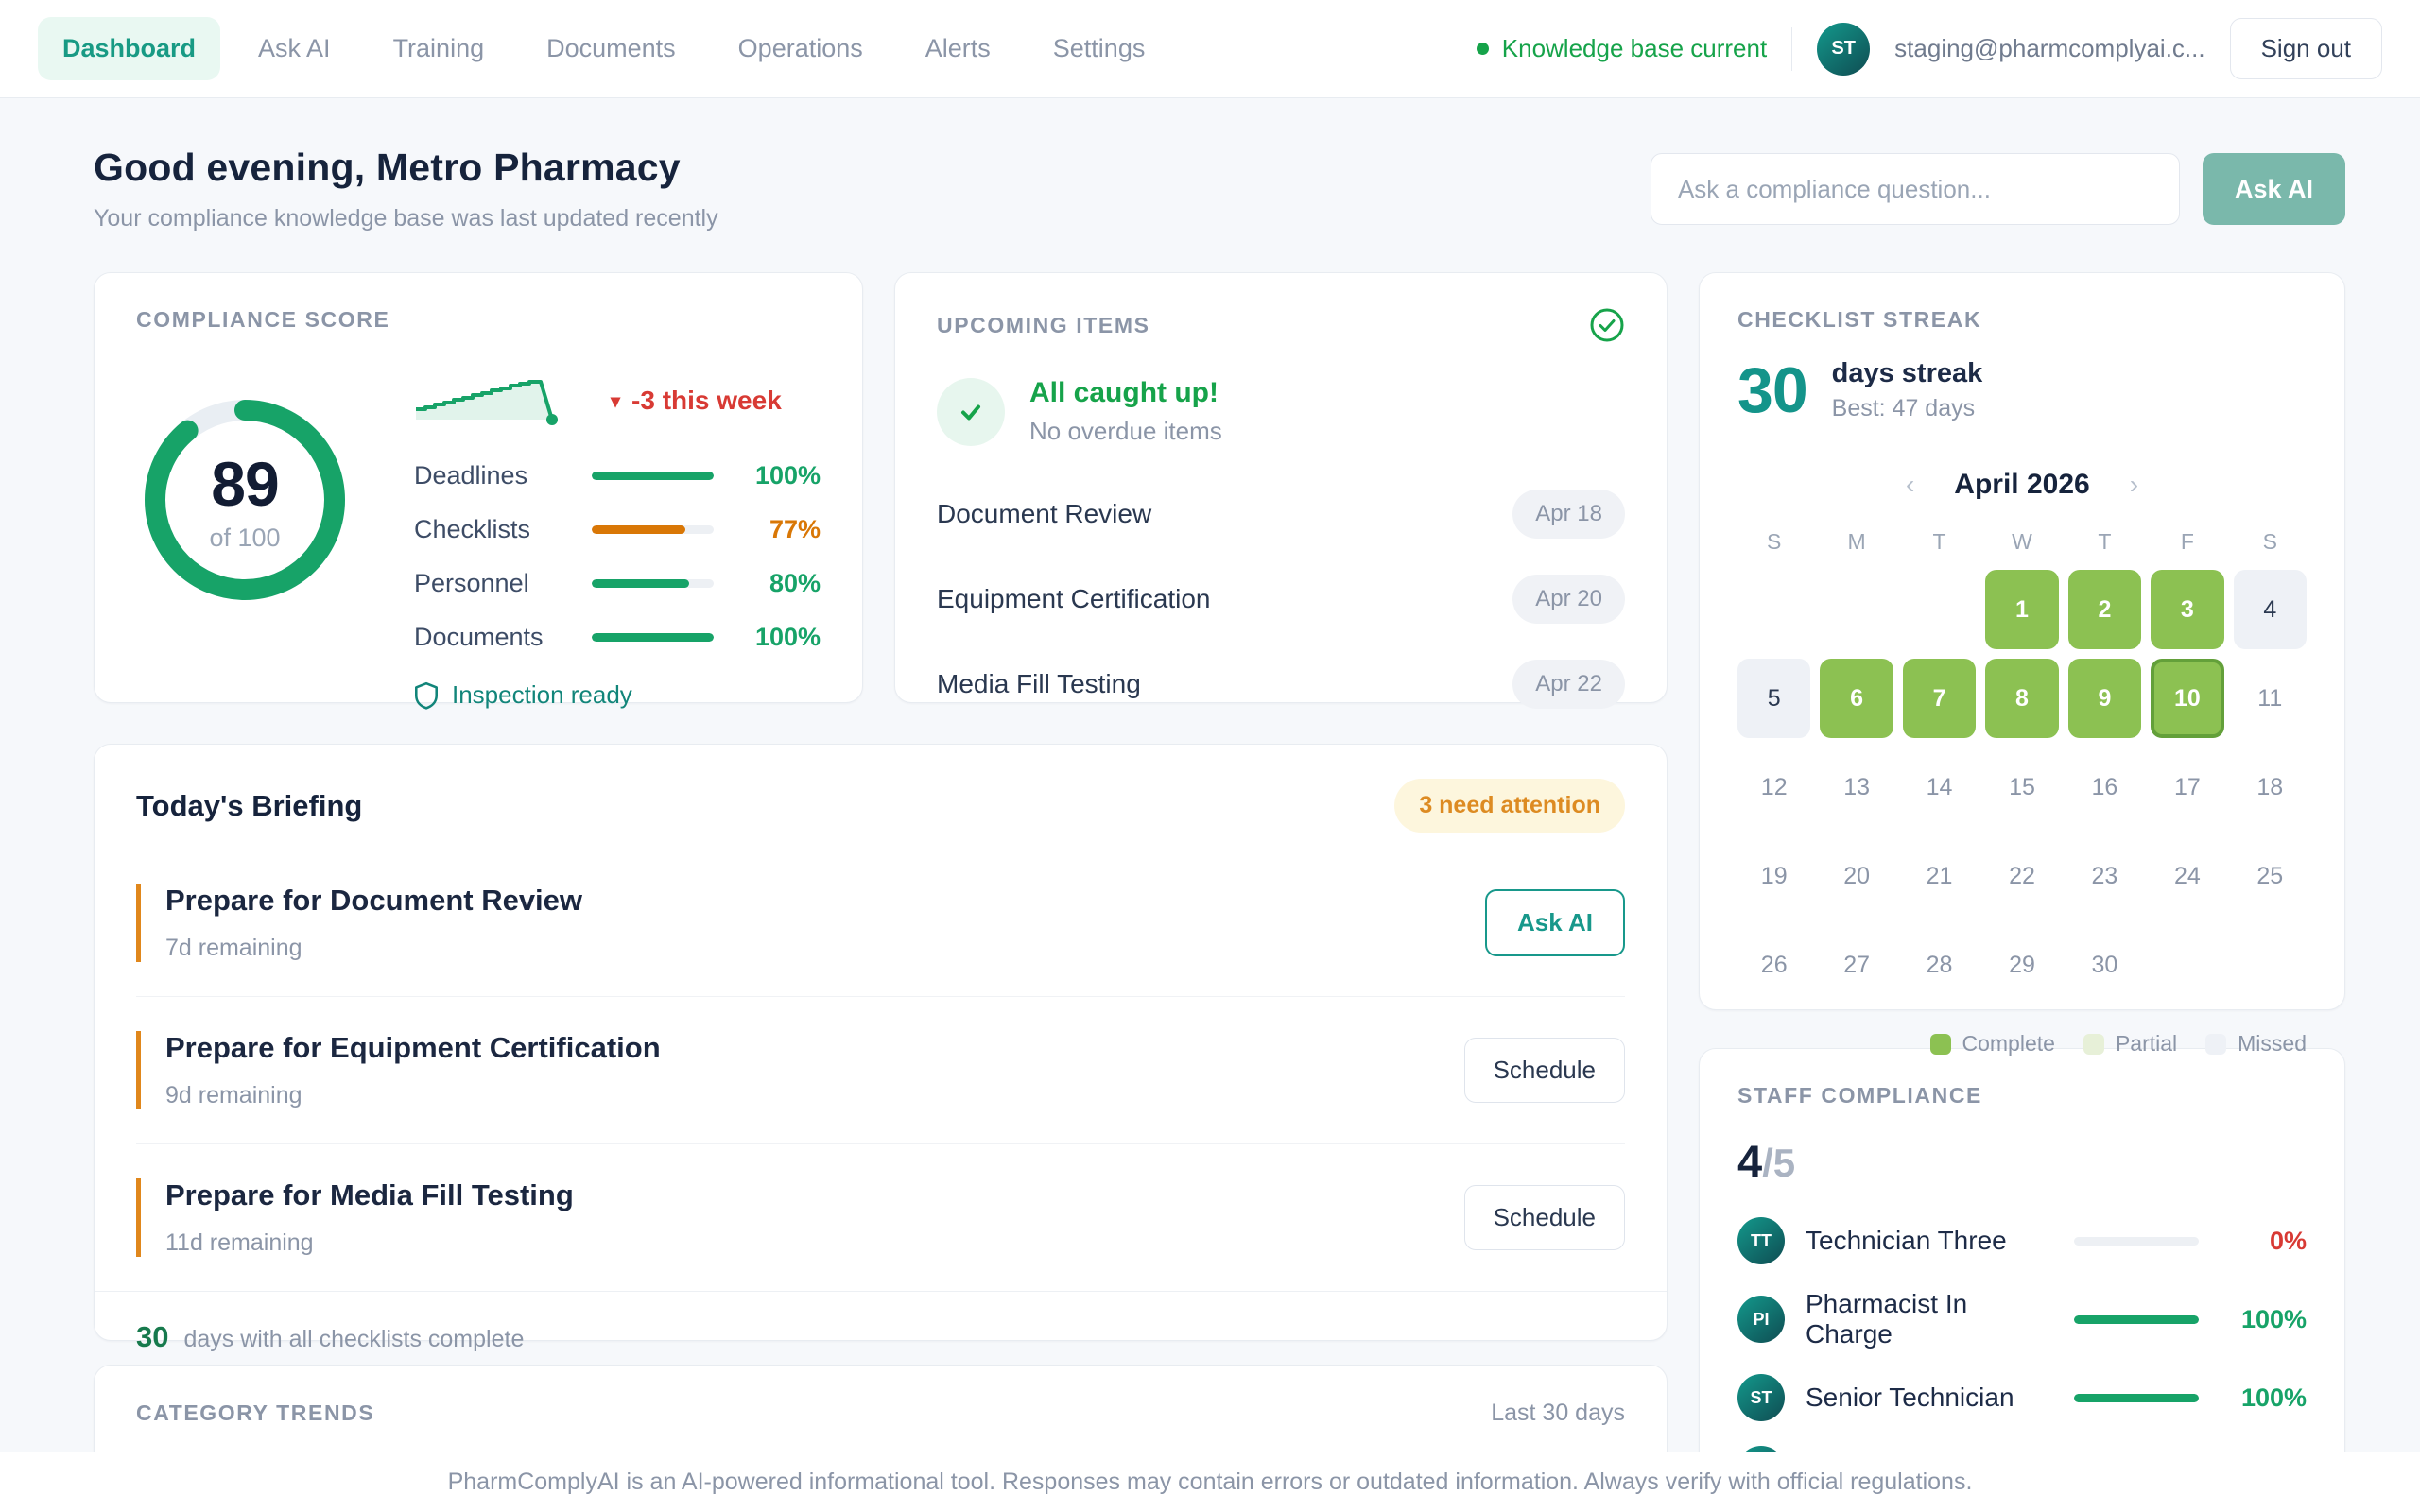  What do you see at coordinates (245, 483) in the screenshot?
I see `compliance-score-value: 89` at bounding box center [245, 483].